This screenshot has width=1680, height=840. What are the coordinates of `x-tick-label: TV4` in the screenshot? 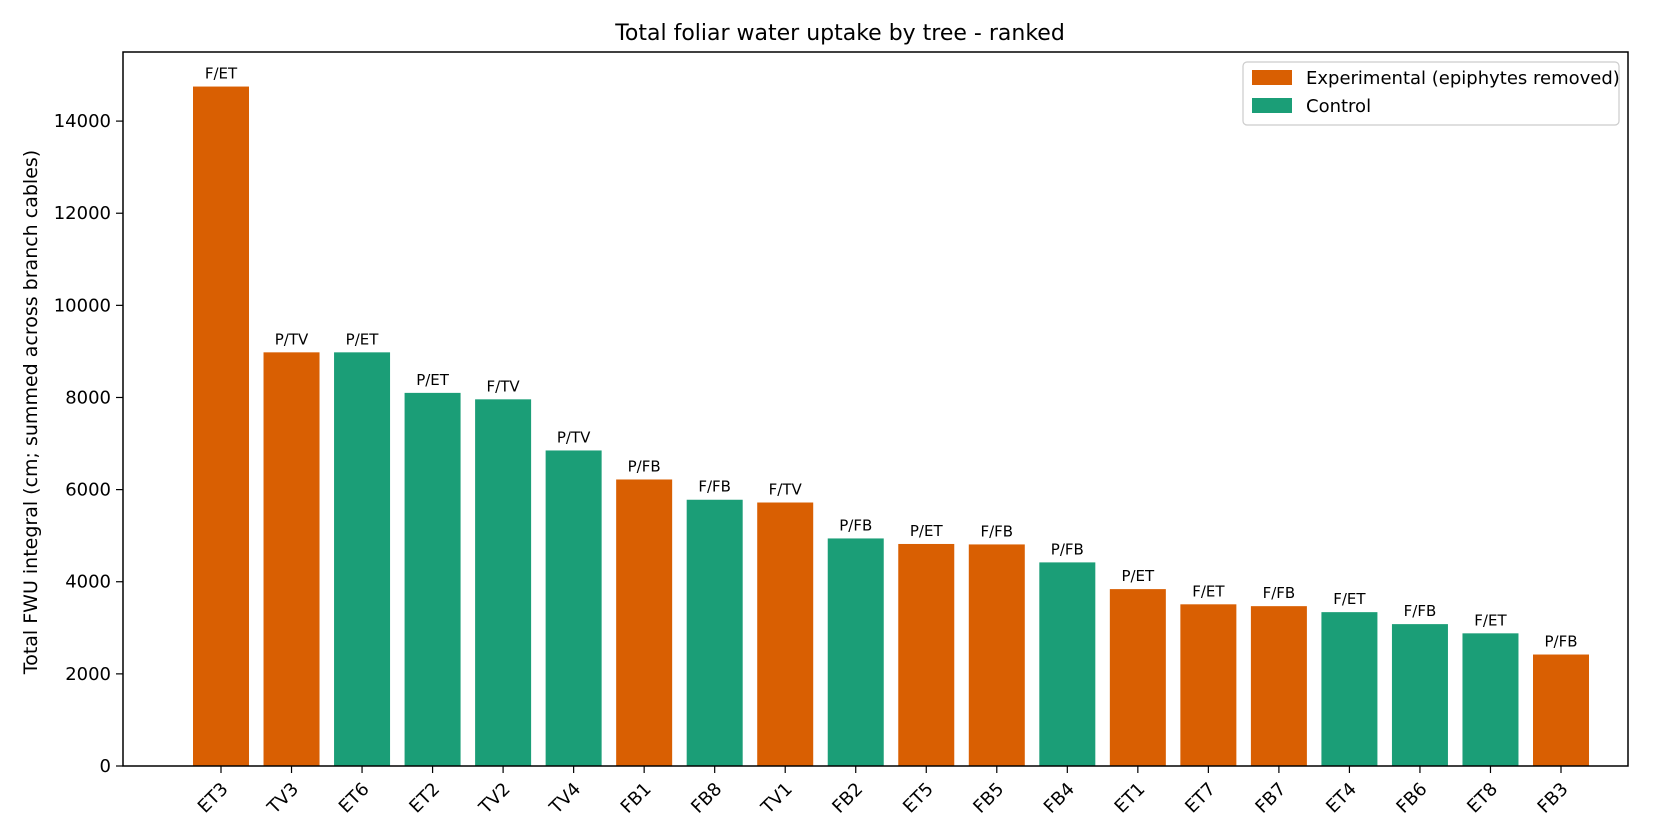 It's located at (565, 799).